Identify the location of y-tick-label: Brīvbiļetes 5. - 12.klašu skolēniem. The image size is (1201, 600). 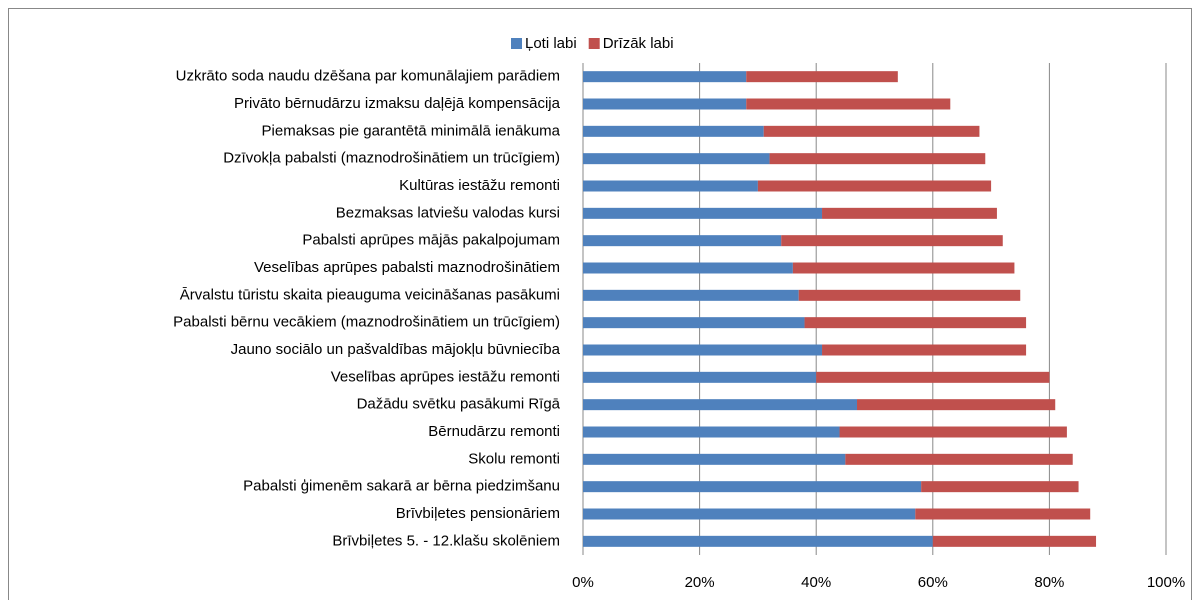
(446, 540).